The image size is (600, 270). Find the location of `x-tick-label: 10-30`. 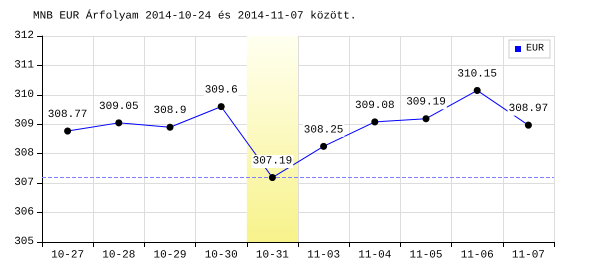

x-tick-label: 10-30 is located at coordinates (221, 256).